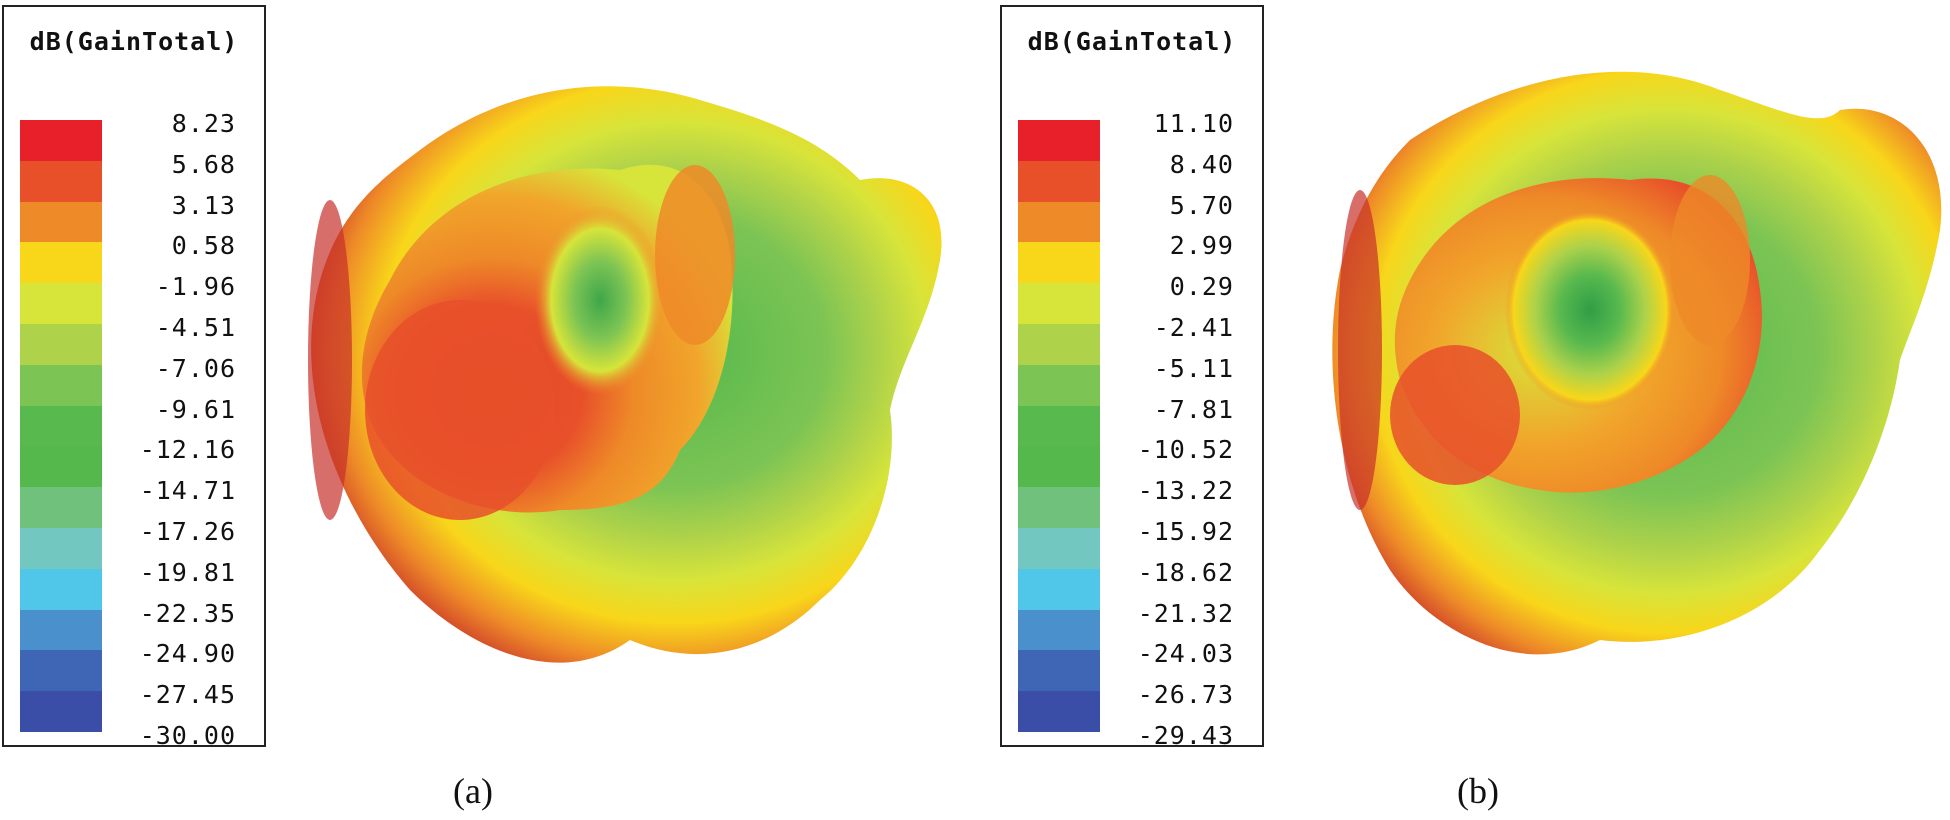 Image resolution: width=1950 pixels, height=820 pixels. I want to click on tick-label: -29.43, so click(1185, 735).